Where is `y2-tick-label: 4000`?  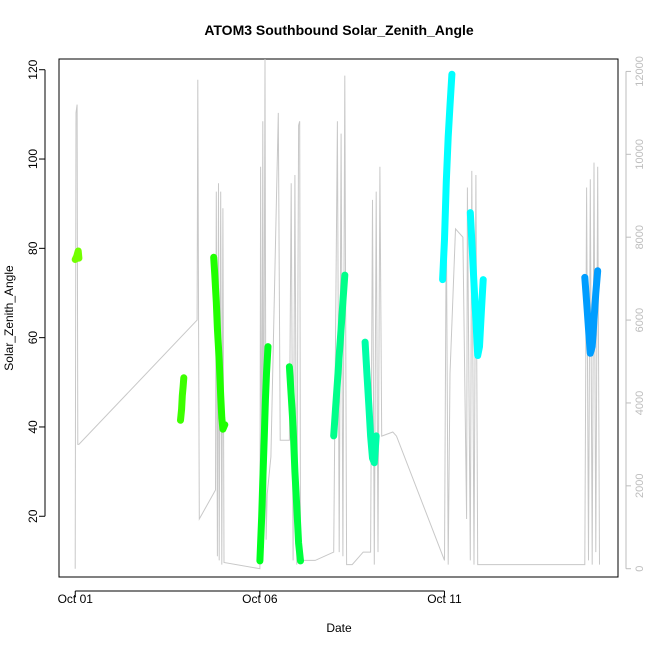
y2-tick-label: 4000 is located at coordinates (640, 403).